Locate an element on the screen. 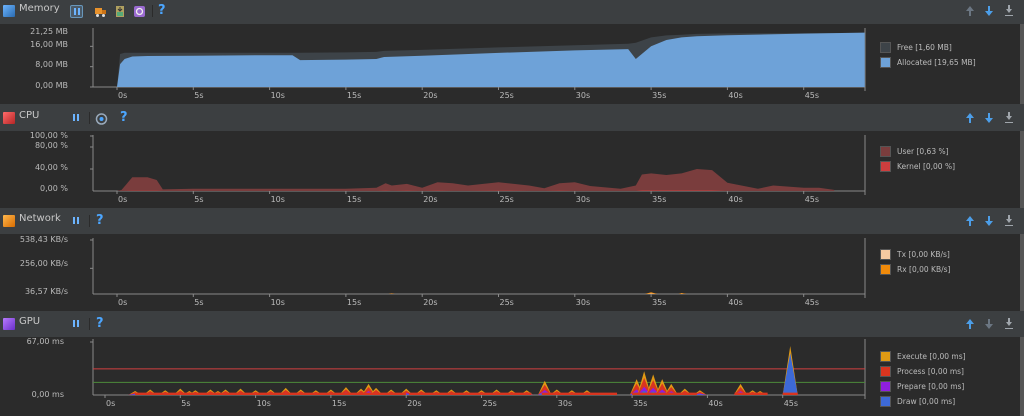  y-axis-label: 0,00 MB is located at coordinates (51, 85).